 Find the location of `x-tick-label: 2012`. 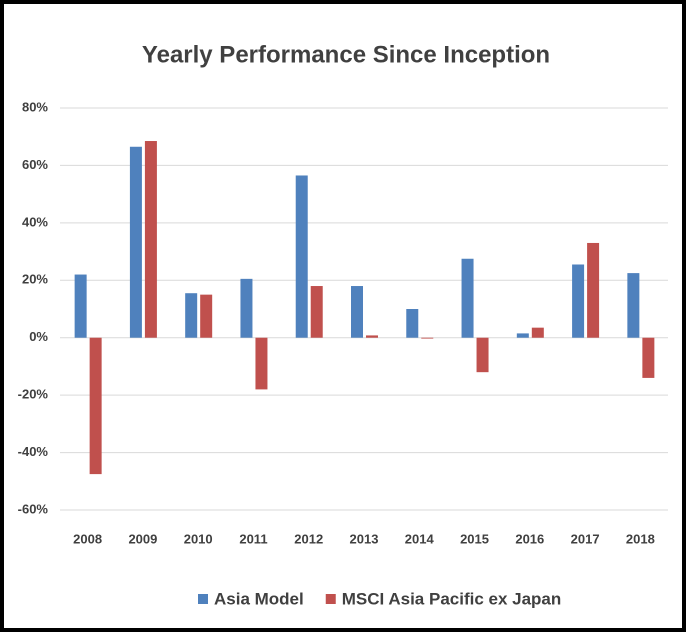

x-tick-label: 2012 is located at coordinates (308, 538).